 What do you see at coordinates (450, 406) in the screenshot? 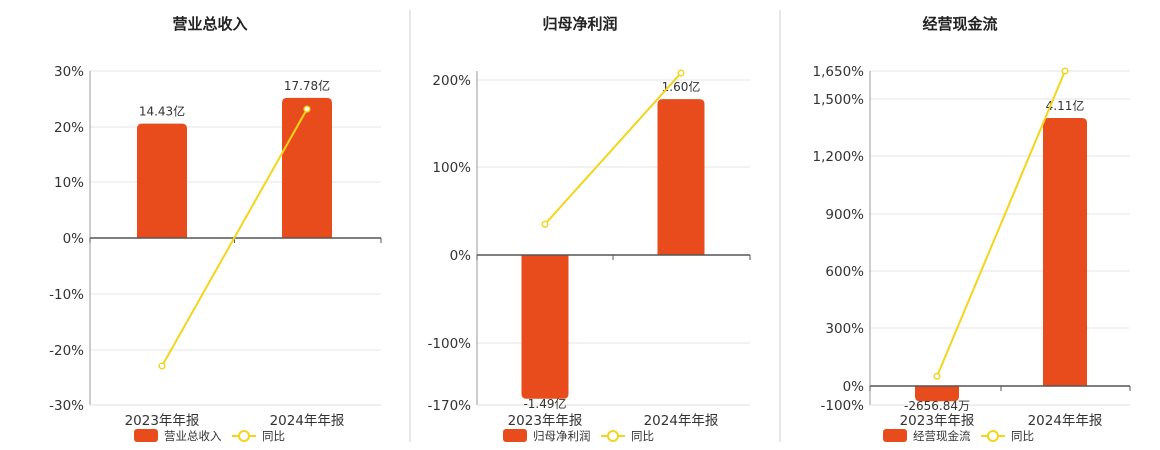
I see `y-tick-label: -170%` at bounding box center [450, 406].